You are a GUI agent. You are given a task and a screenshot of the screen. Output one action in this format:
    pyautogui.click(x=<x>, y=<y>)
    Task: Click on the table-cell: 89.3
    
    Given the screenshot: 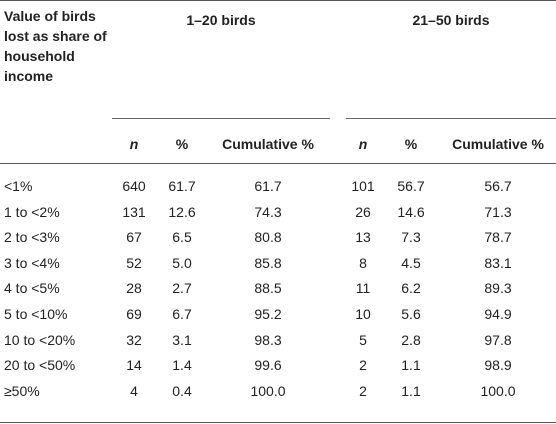 What is the action you would take?
    pyautogui.click(x=498, y=288)
    